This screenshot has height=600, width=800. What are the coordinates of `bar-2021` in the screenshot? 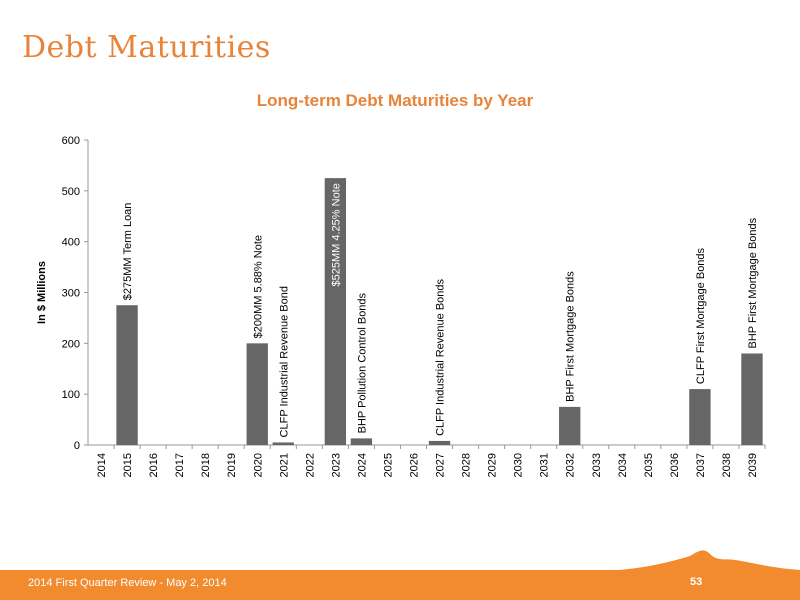 It's located at (283, 443).